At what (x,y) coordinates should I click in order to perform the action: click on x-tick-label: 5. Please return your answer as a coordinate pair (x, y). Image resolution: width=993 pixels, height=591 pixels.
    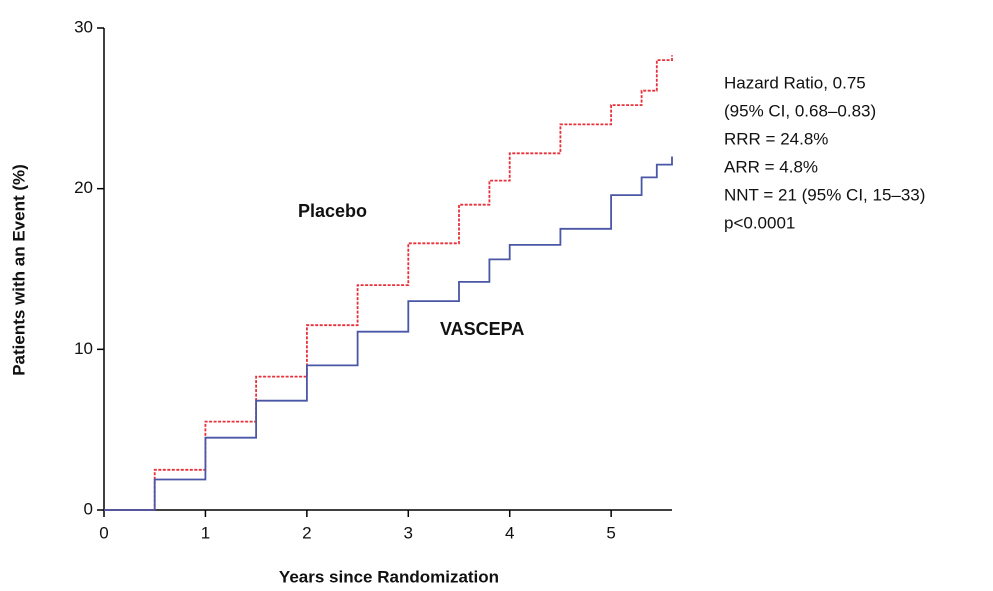
    Looking at the image, I should click on (610, 532).